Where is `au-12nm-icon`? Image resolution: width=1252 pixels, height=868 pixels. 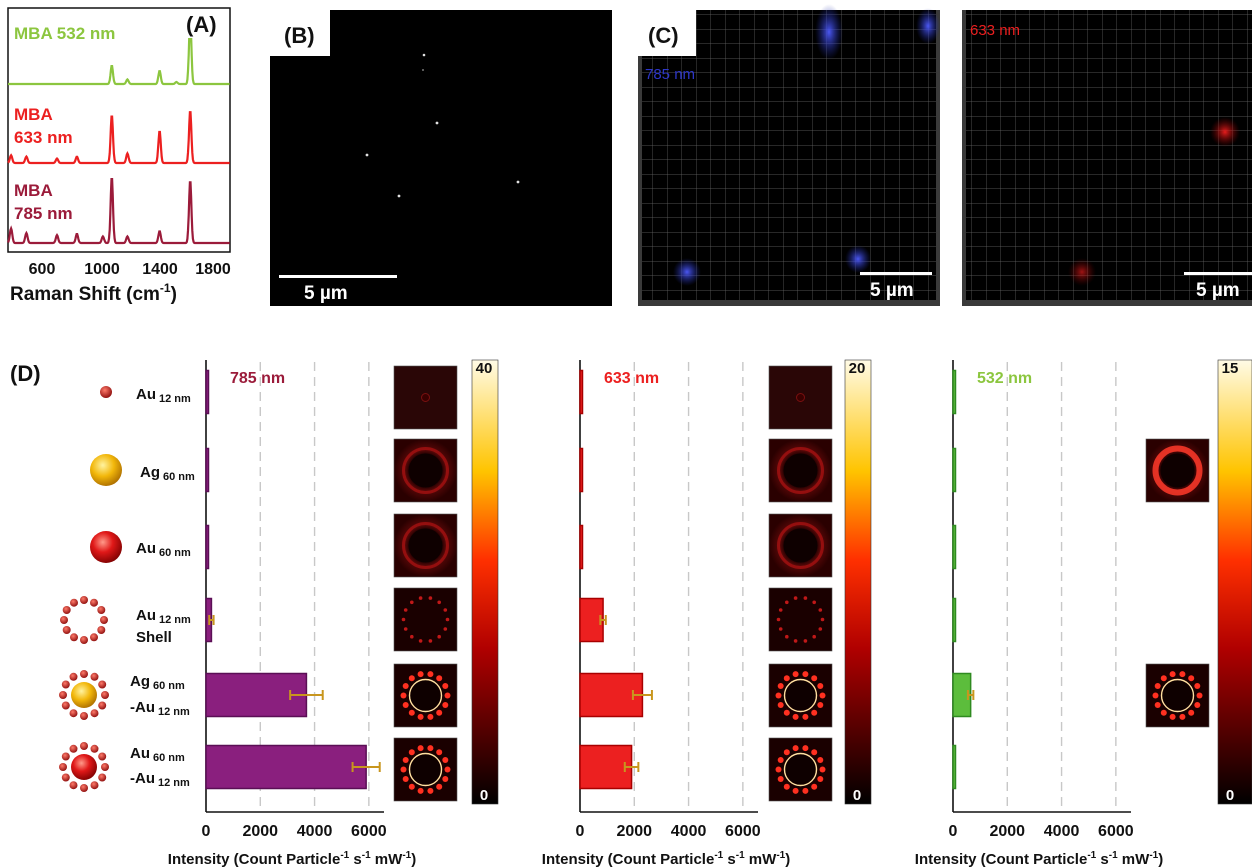 au-12nm-icon is located at coordinates (106, 392).